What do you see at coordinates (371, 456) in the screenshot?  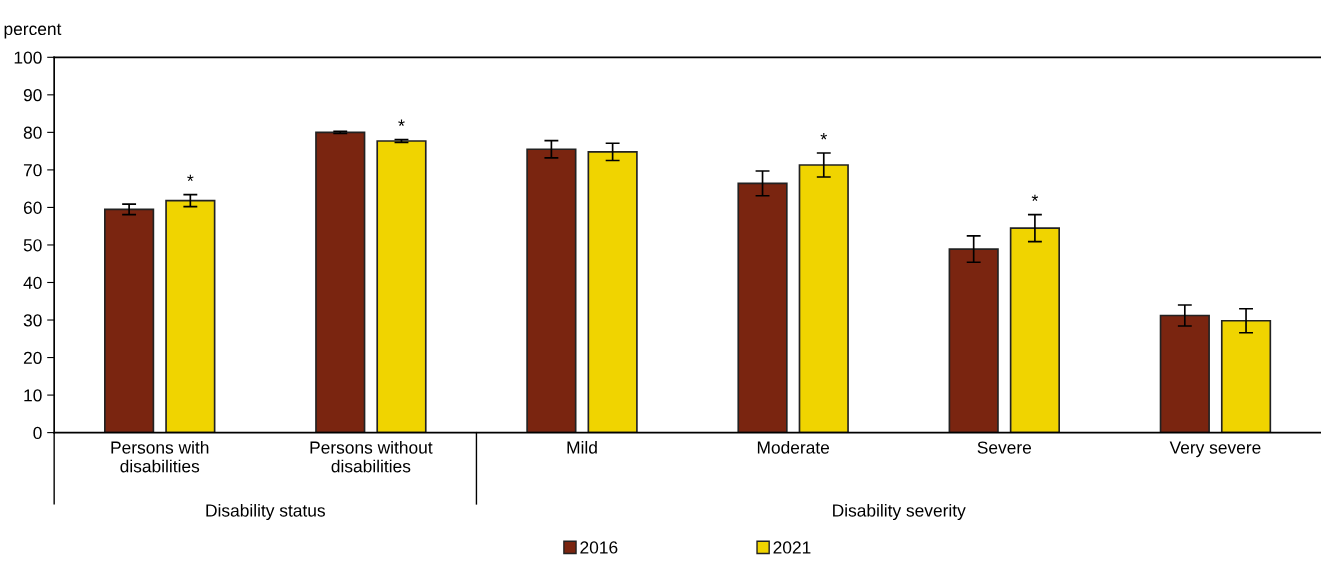 I see `x-tick-label: Persons without disabilities` at bounding box center [371, 456].